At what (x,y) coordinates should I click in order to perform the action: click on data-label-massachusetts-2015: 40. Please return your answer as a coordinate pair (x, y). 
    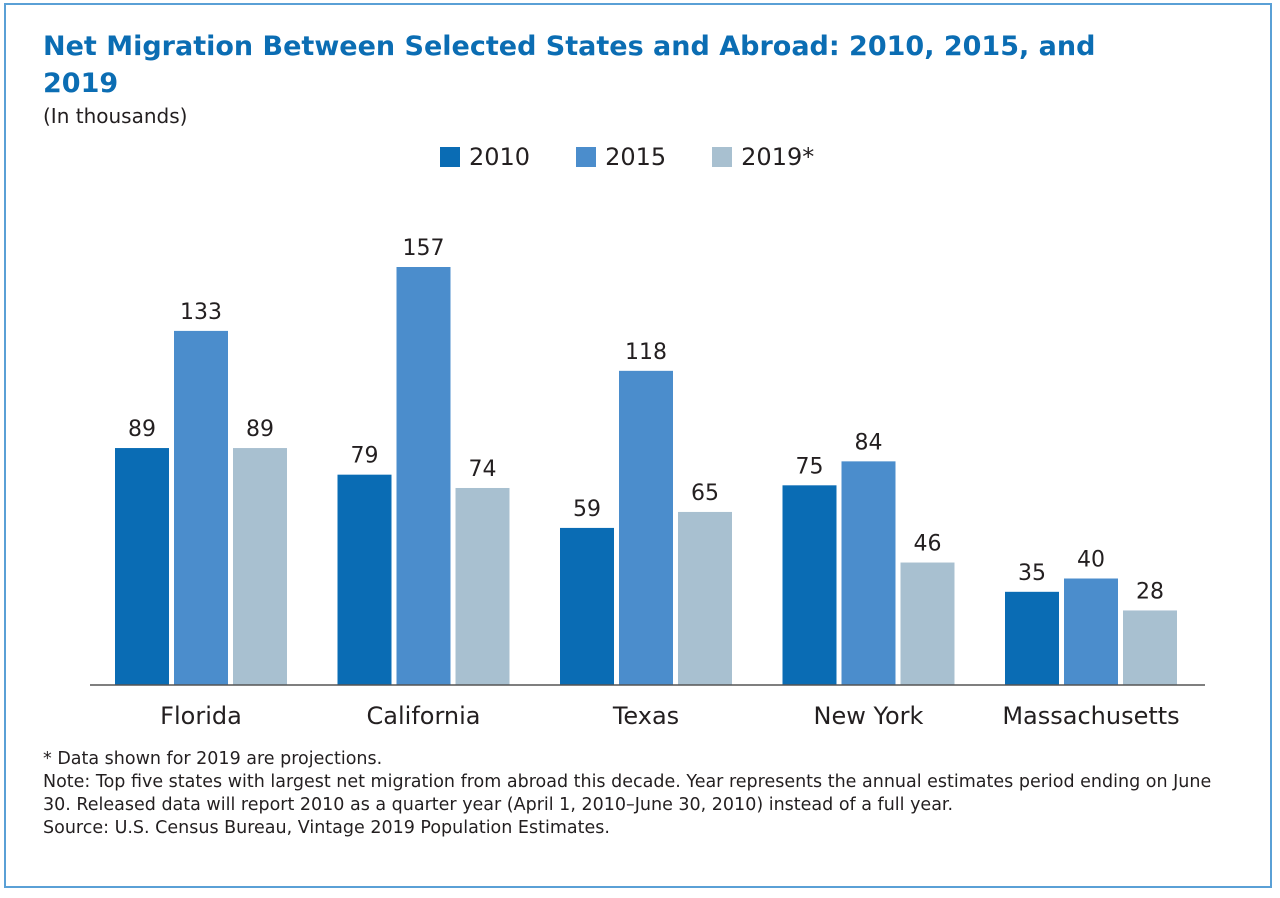
    Looking at the image, I should click on (1091, 560).